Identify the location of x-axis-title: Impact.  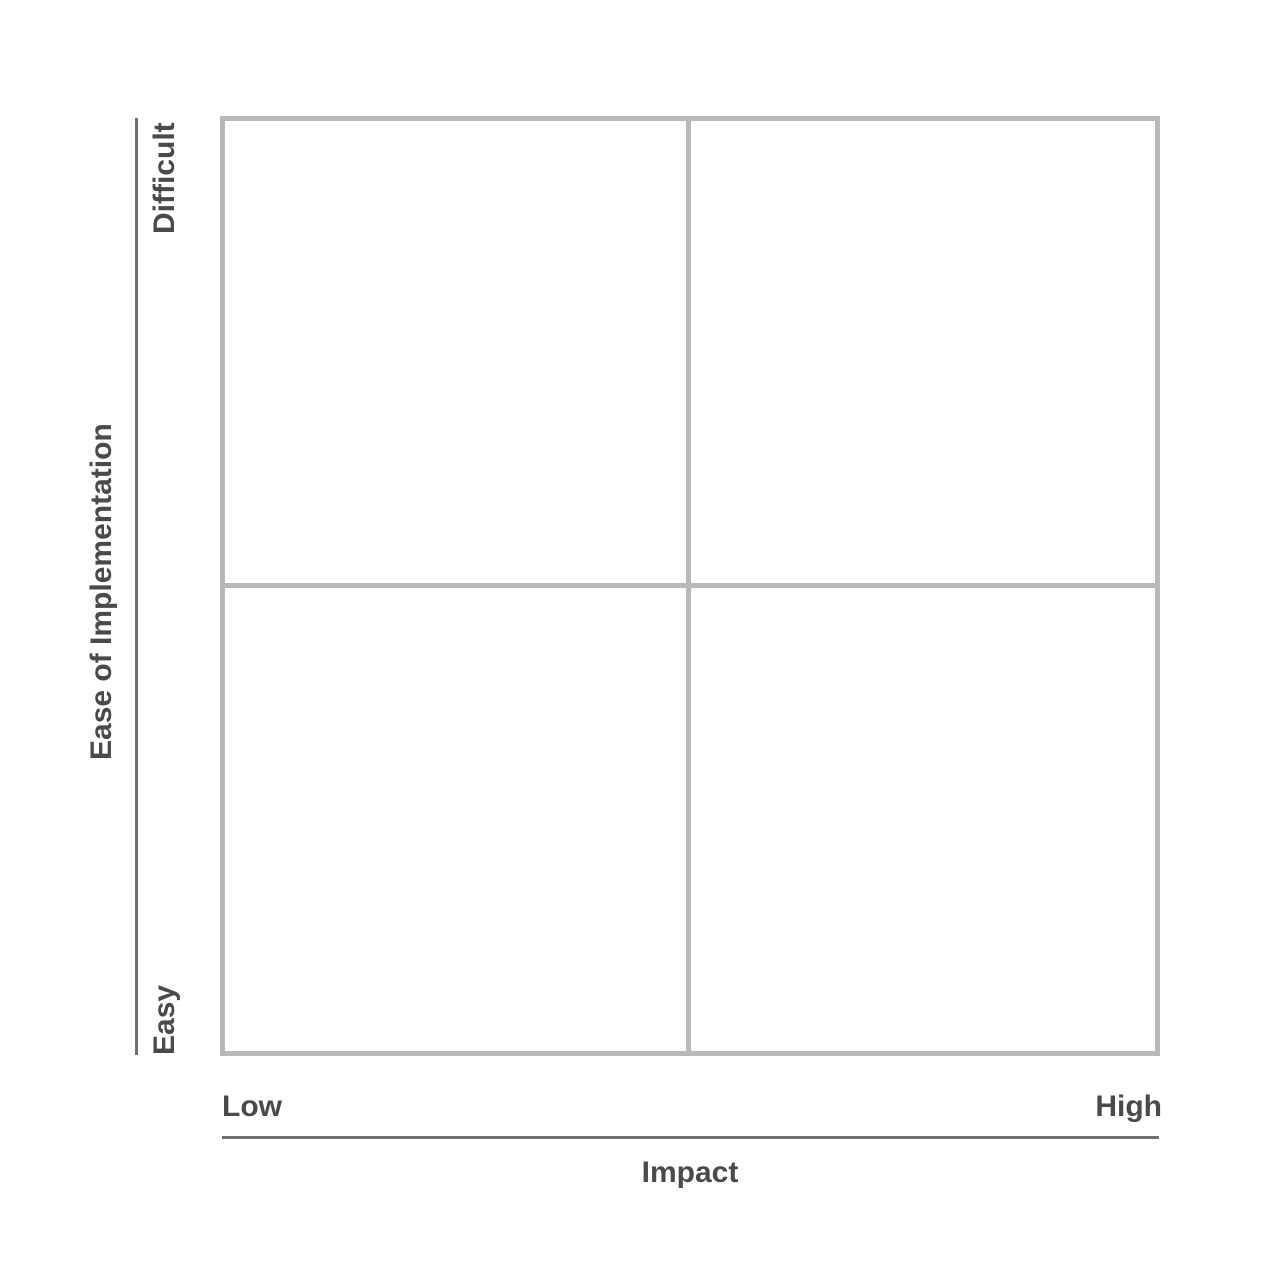
(690, 1172).